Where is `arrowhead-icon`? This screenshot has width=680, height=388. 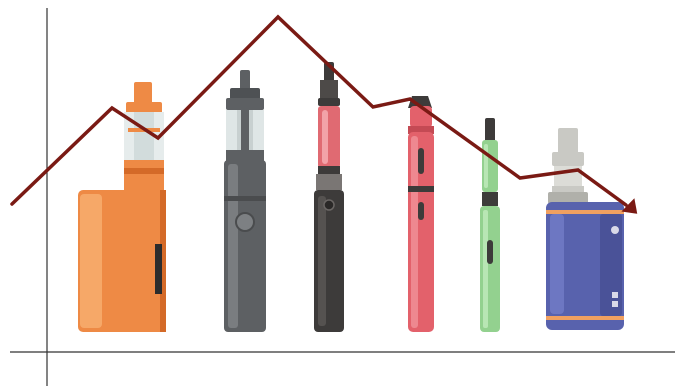 arrowhead-icon is located at coordinates (629, 206).